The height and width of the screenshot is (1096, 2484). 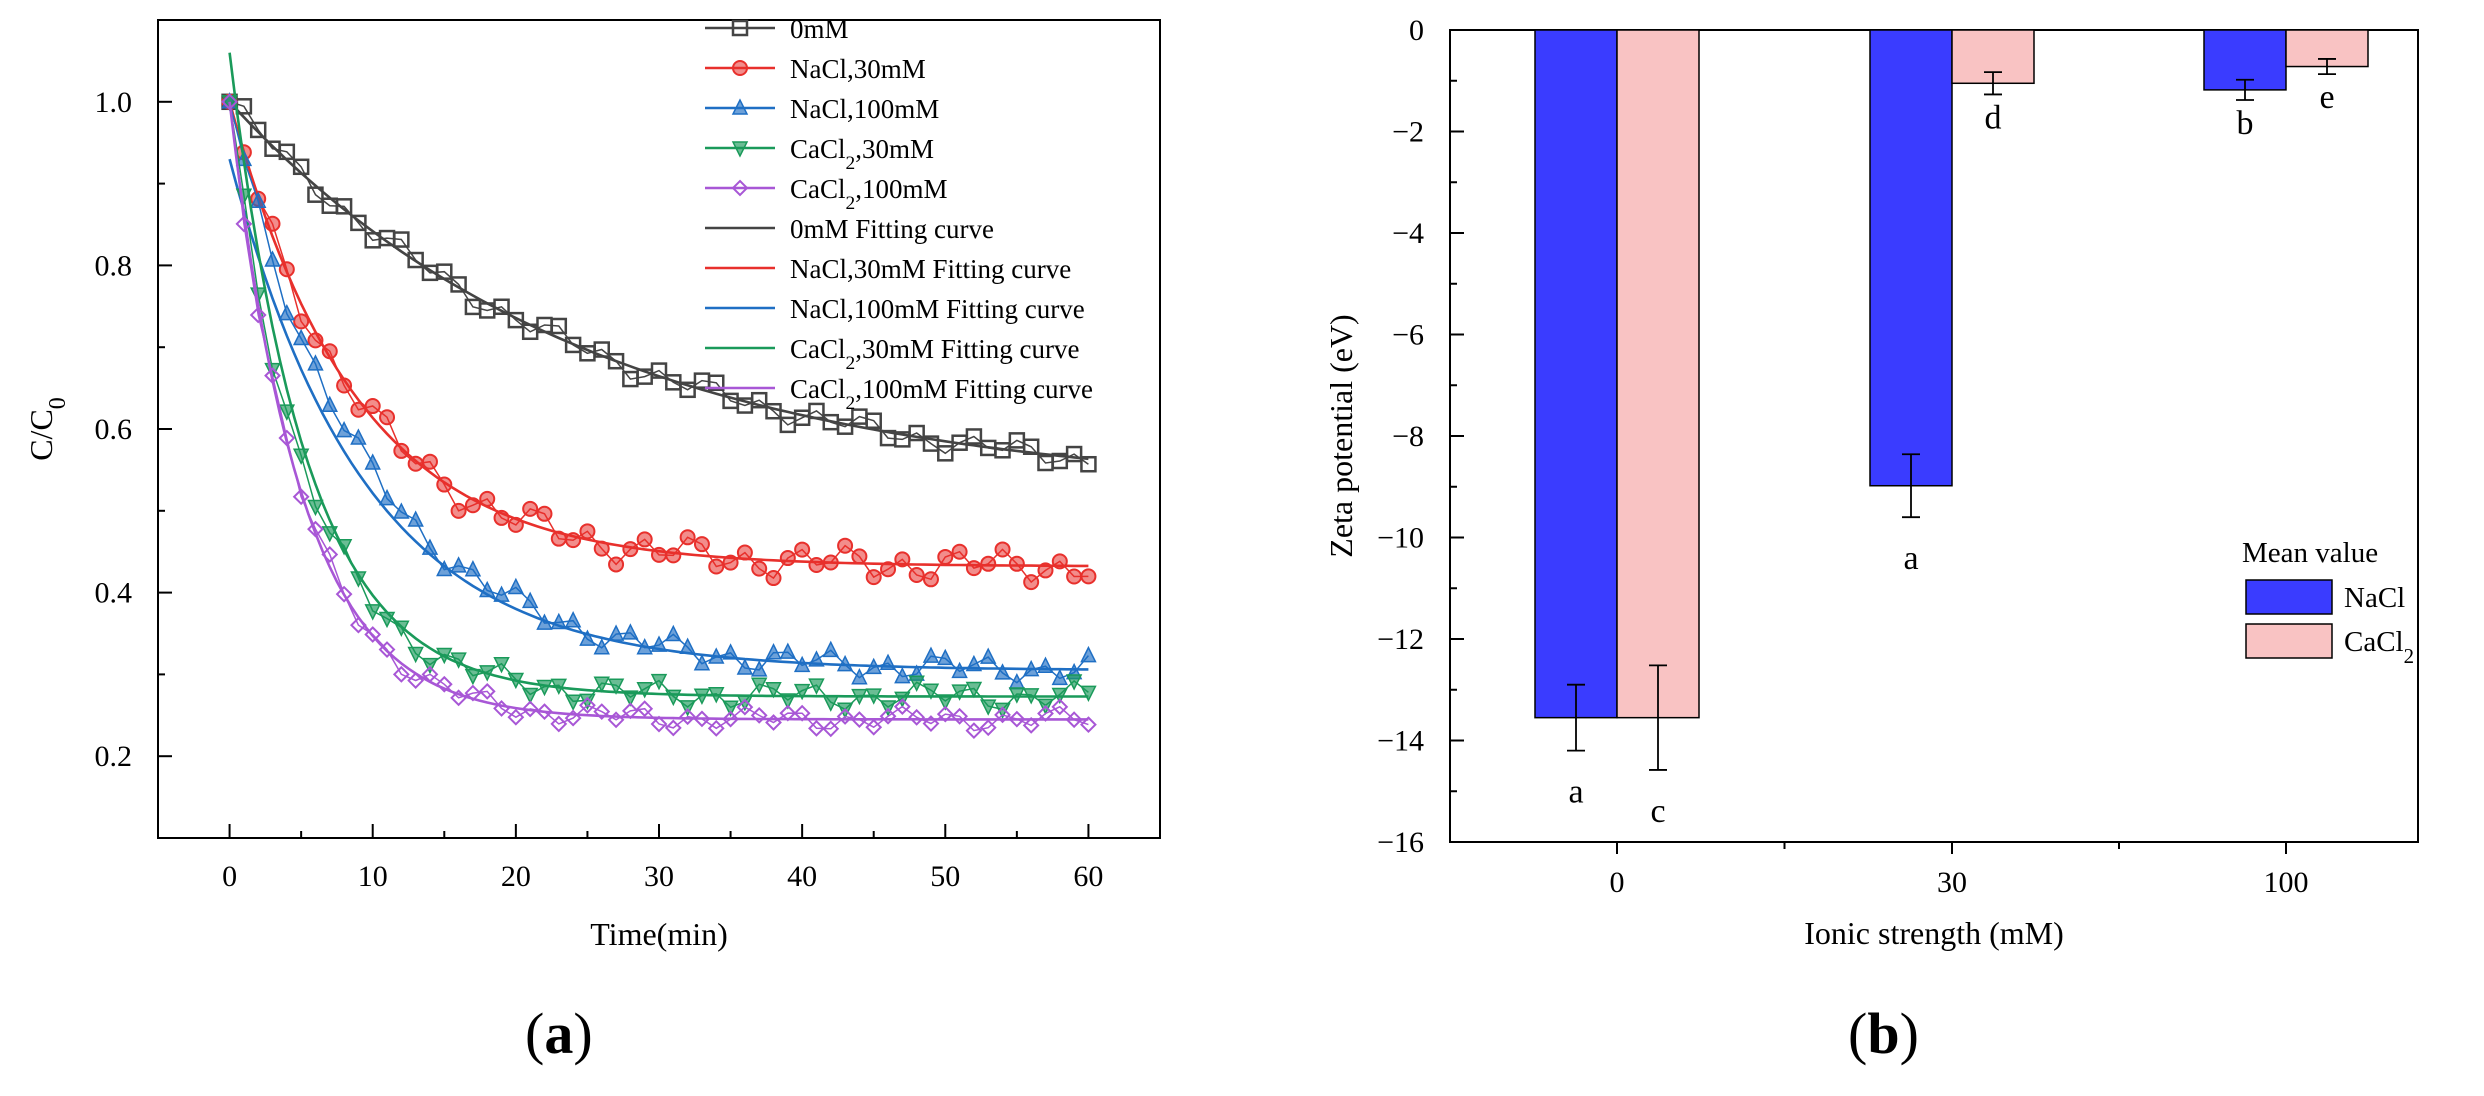 I want to click on x-tick-label: 50, so click(x=945, y=876).